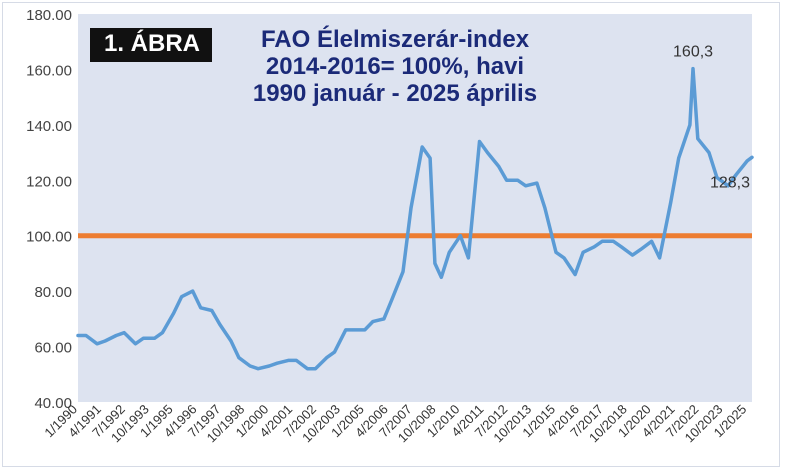 The height and width of the screenshot is (471, 785). Describe the element at coordinates (730, 182) in the screenshot. I see `value-annotation: 128,3` at that location.